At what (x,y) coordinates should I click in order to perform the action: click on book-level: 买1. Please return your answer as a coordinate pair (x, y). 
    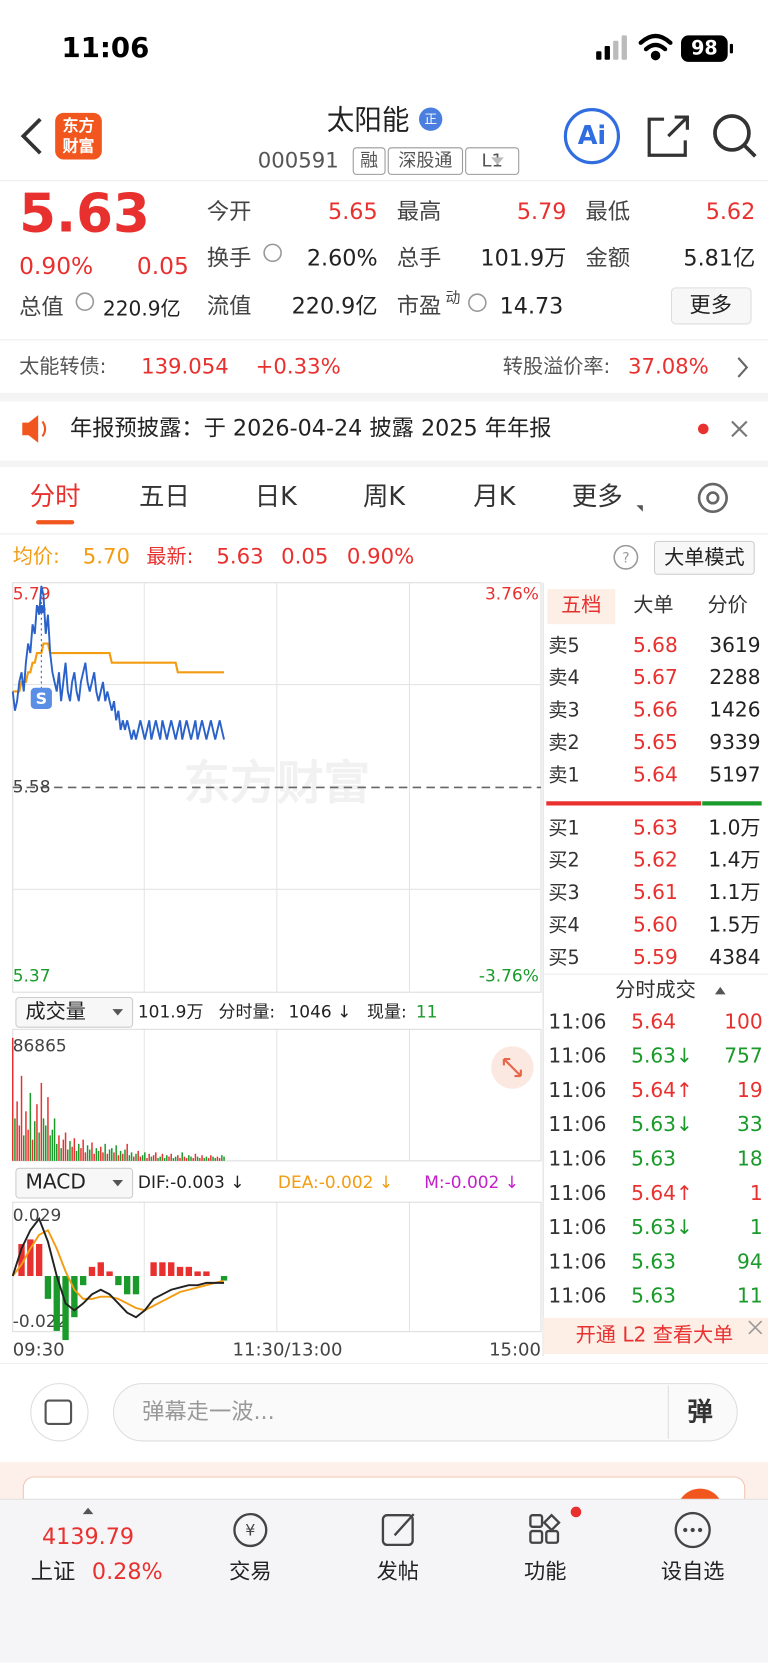
    Looking at the image, I should click on (563, 827).